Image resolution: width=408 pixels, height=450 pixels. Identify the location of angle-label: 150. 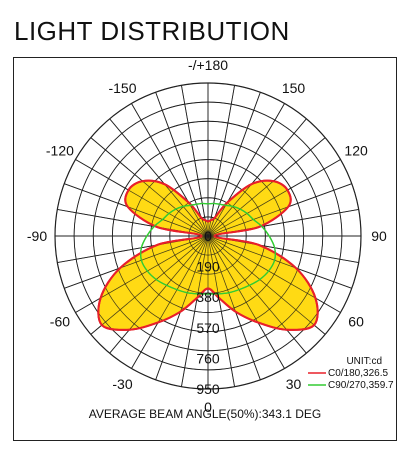
(294, 88).